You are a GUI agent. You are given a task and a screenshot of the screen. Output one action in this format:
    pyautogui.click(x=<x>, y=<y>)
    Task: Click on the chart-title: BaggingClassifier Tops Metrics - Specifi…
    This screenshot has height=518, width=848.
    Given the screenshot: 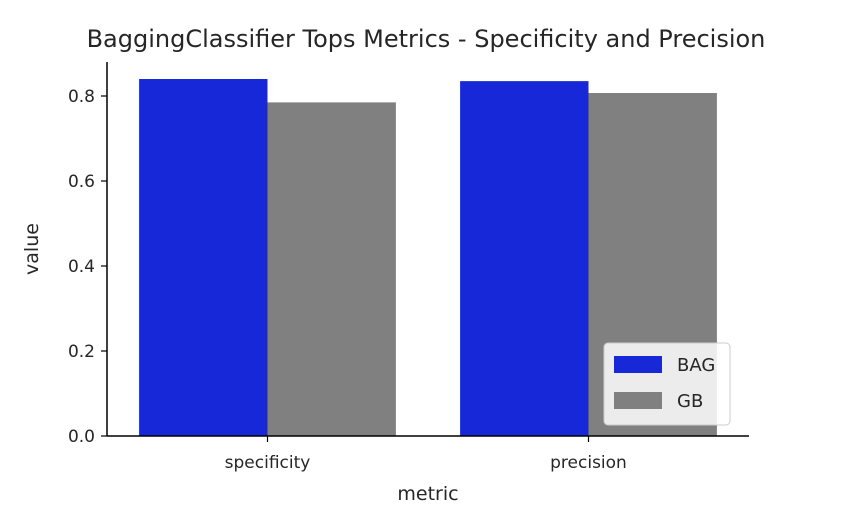 What is the action you would take?
    pyautogui.click(x=426, y=39)
    